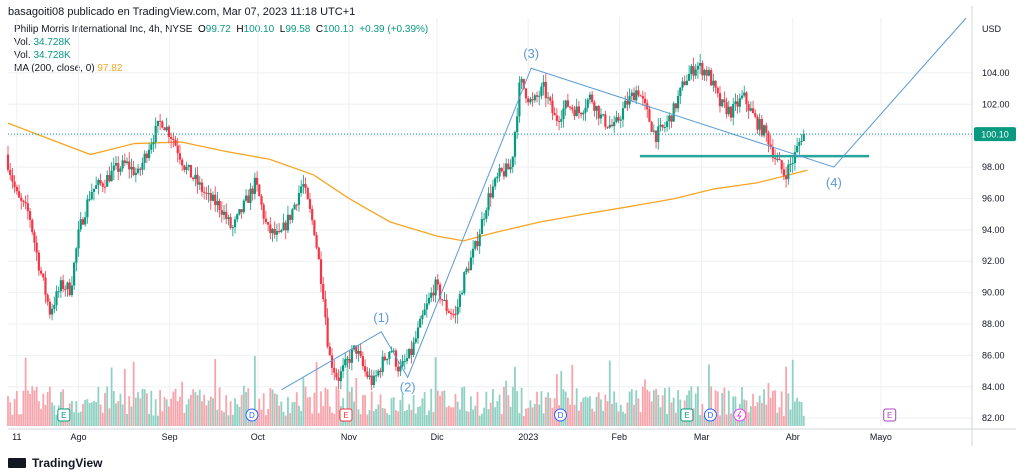 This screenshot has width=1024, height=476. I want to click on ma-legend: MA (200, close, 0) 97.82, so click(68, 68).